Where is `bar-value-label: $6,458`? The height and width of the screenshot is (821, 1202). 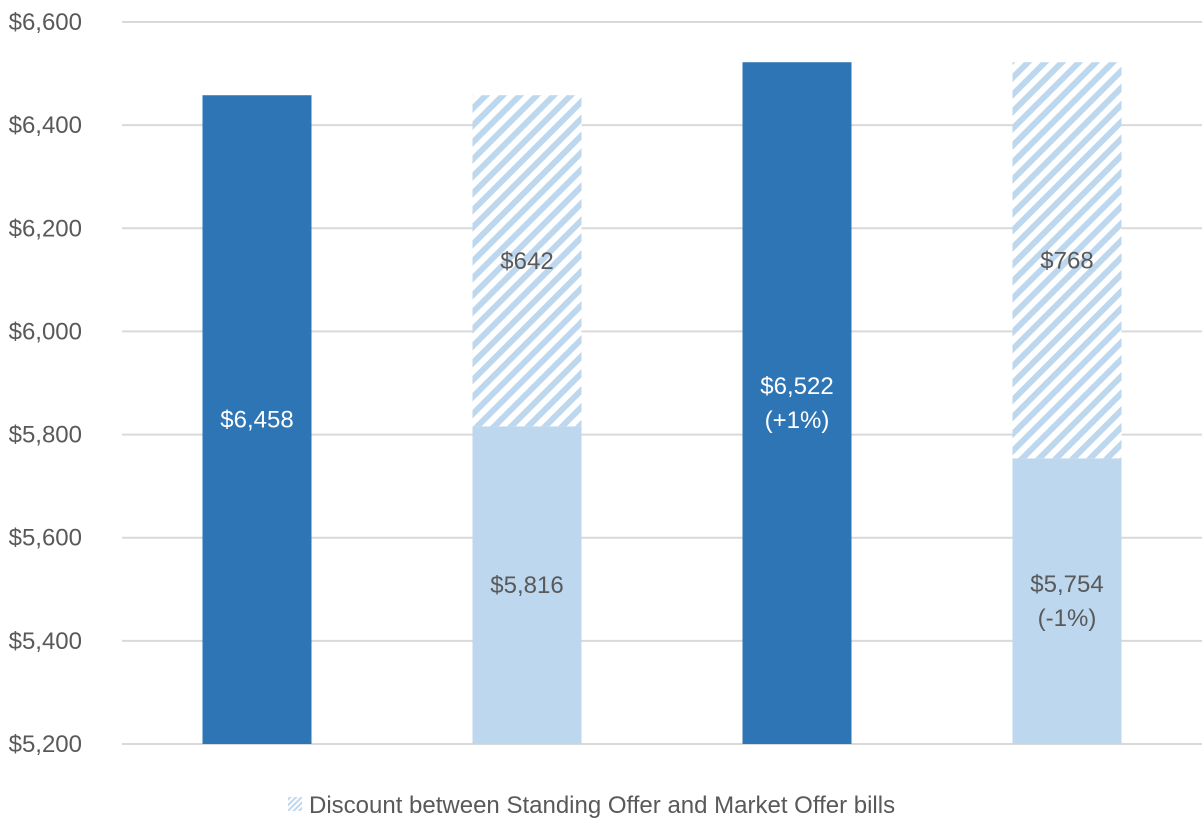
bar-value-label: $6,458 is located at coordinates (256, 420).